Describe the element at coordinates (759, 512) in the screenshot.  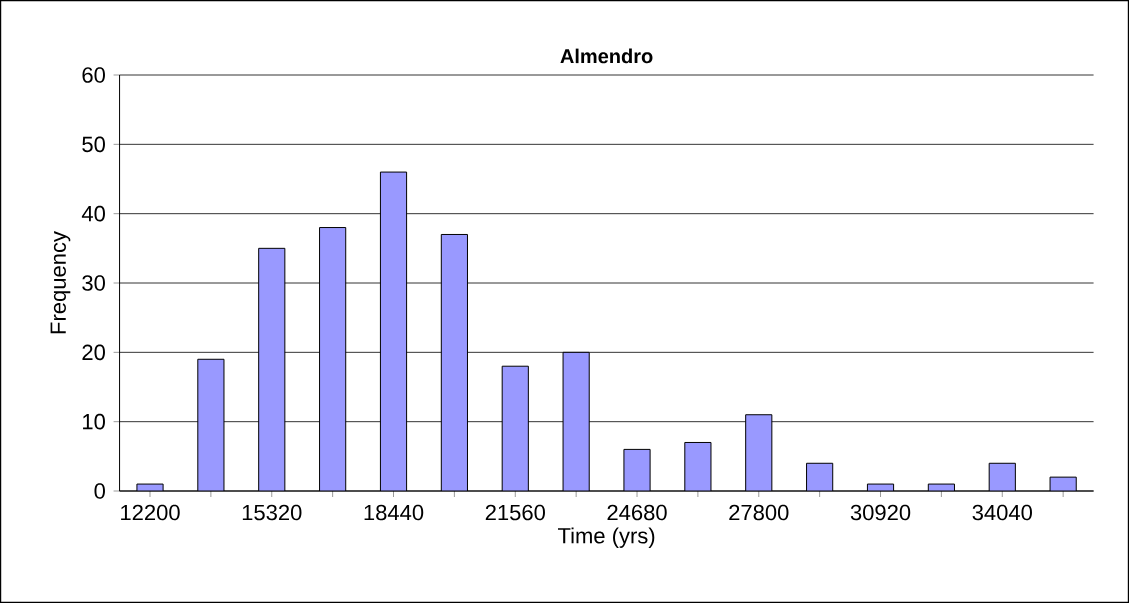
I see `x-tick-label: 27800` at that location.